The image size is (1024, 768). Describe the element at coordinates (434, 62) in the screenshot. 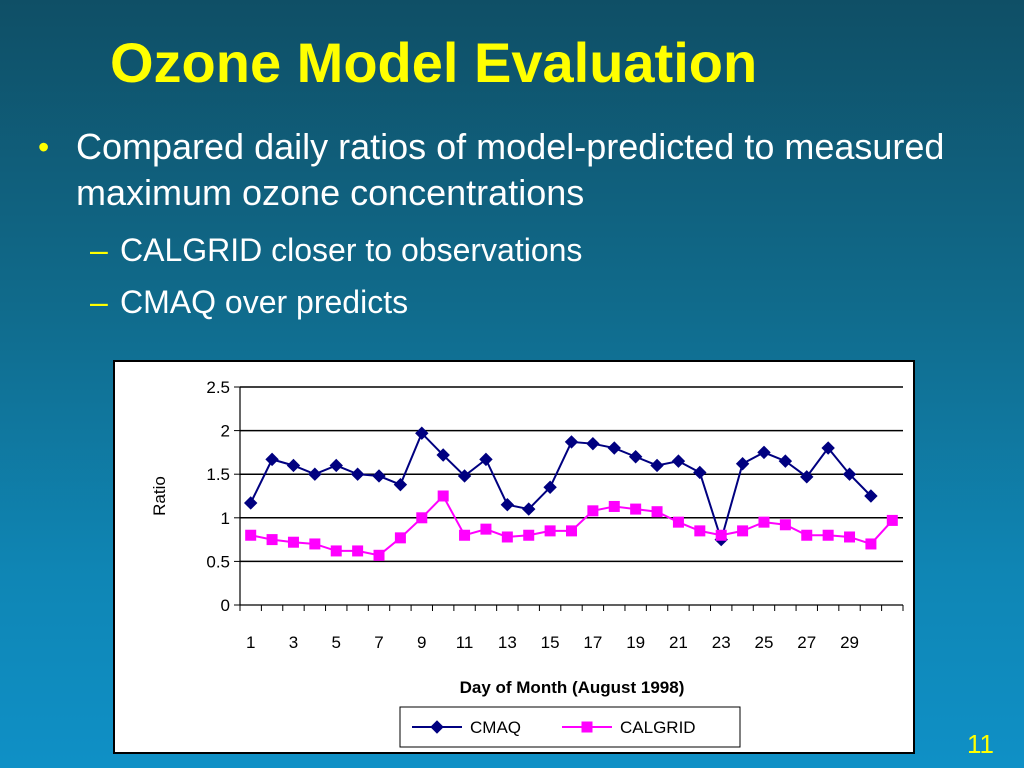

I see `slide-title: Ozone Model Evaluation` at that location.